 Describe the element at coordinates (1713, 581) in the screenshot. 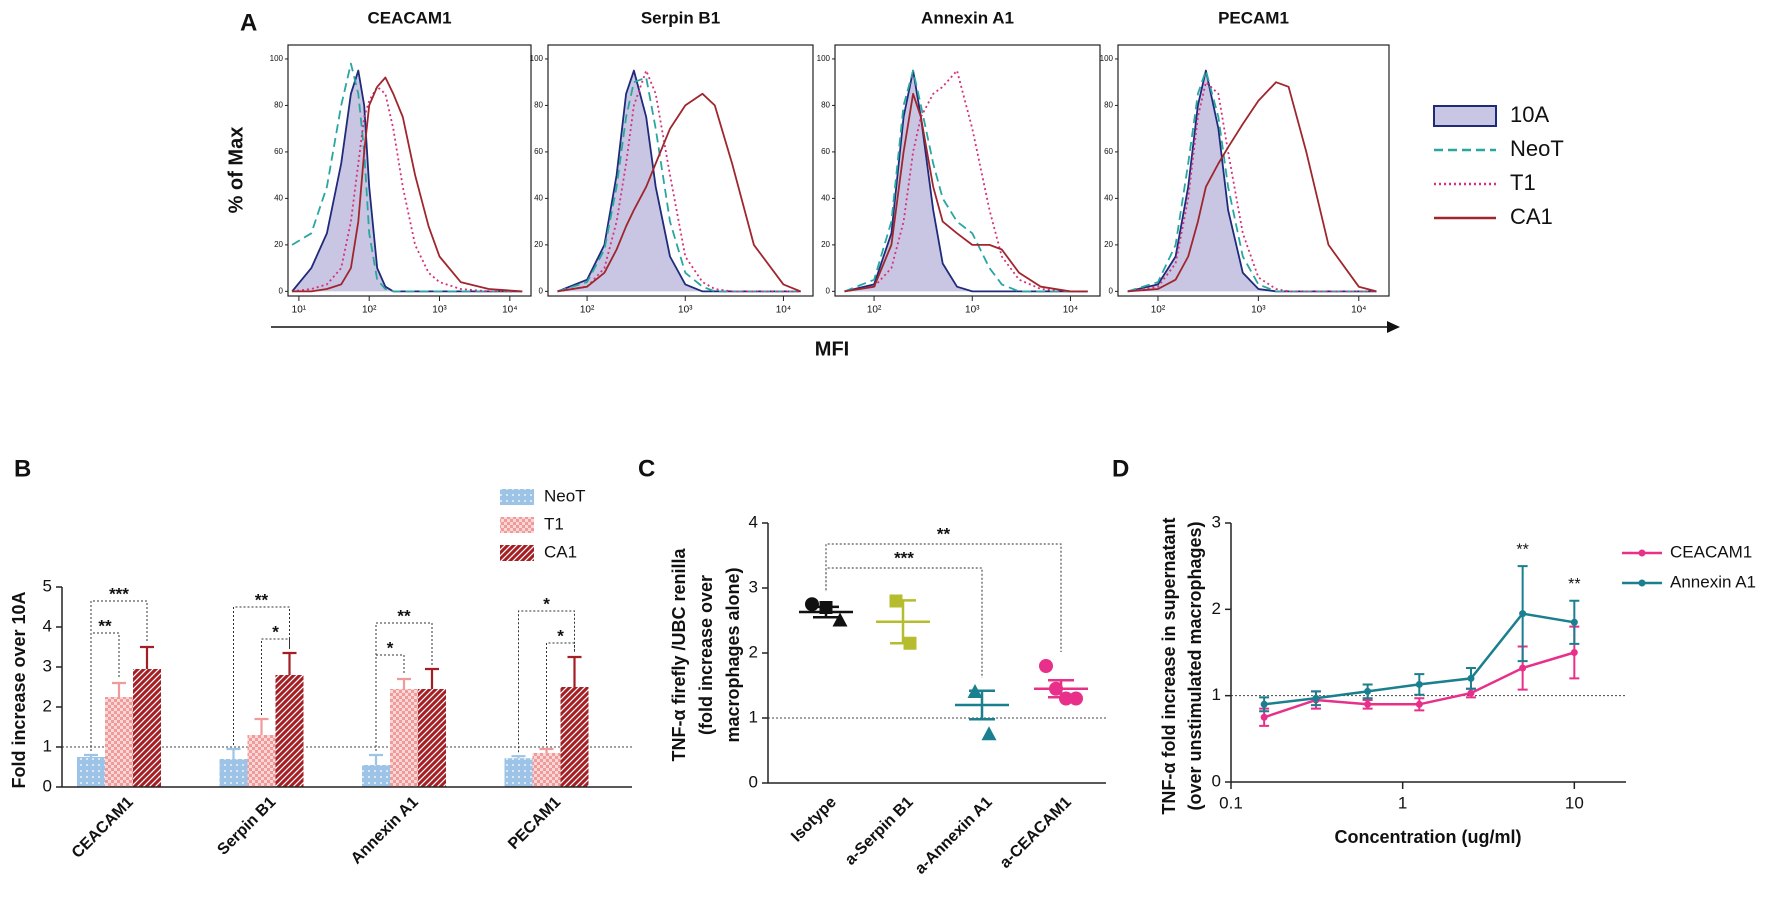

I see `legend-label: Annexin A1` at that location.